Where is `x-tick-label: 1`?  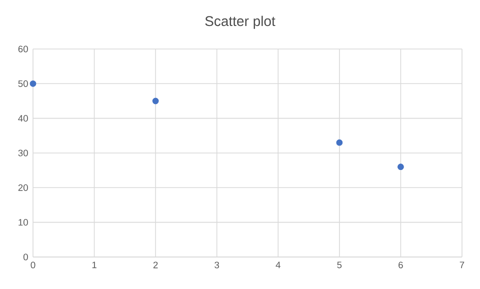 x-tick-label: 1 is located at coordinates (94, 265).